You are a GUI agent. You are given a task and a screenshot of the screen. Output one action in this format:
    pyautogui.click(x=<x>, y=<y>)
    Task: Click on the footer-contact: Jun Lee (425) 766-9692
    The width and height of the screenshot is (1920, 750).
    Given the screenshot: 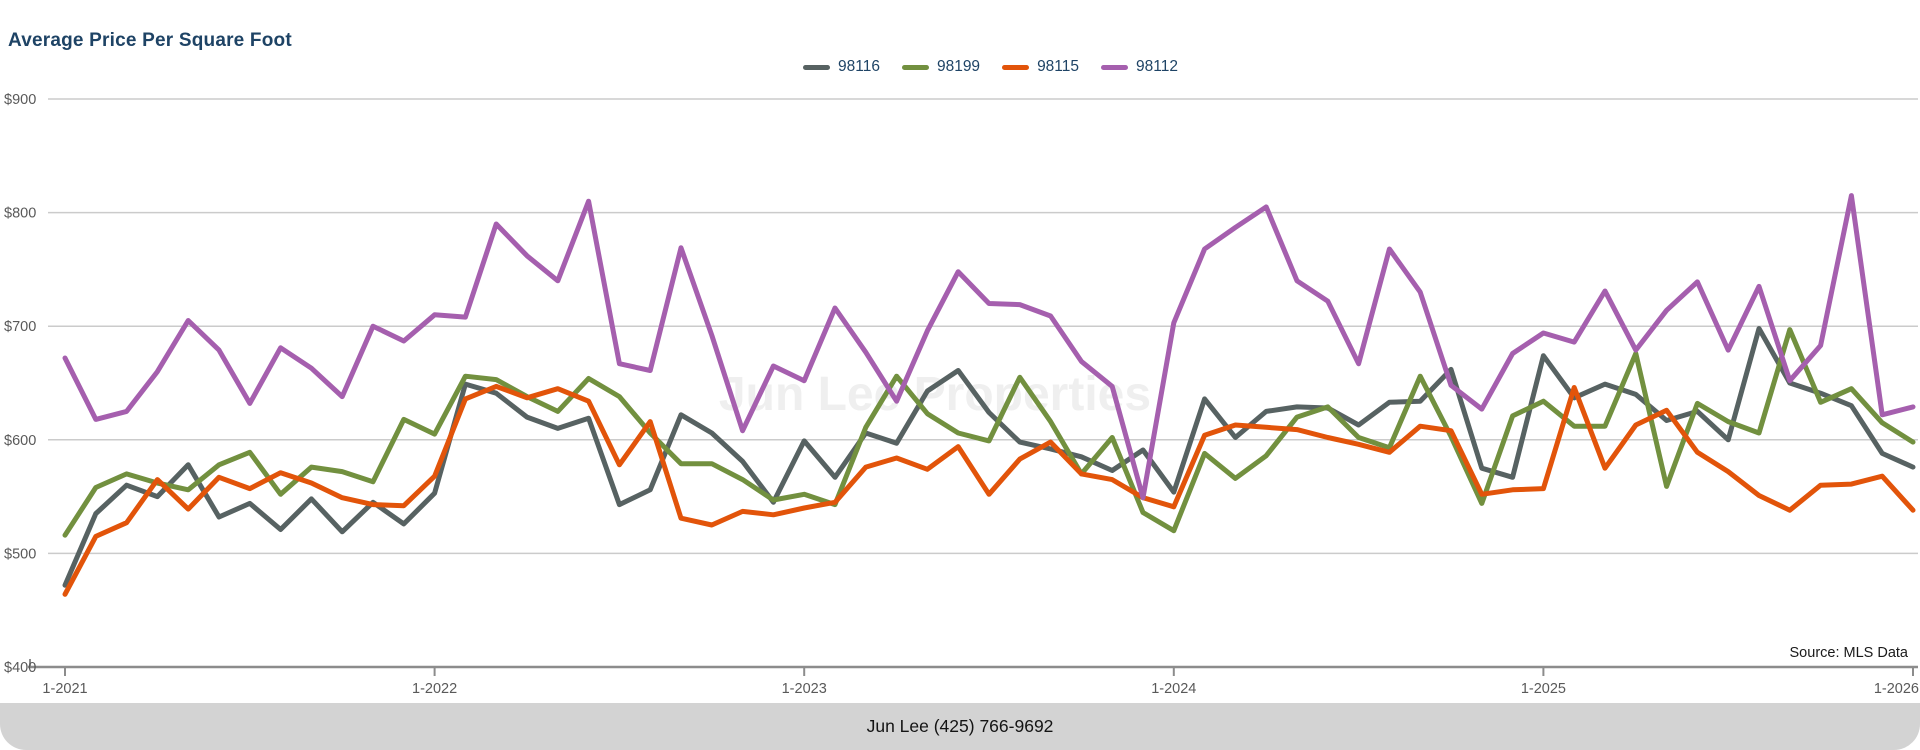 What is the action you would take?
    pyautogui.click(x=960, y=726)
    